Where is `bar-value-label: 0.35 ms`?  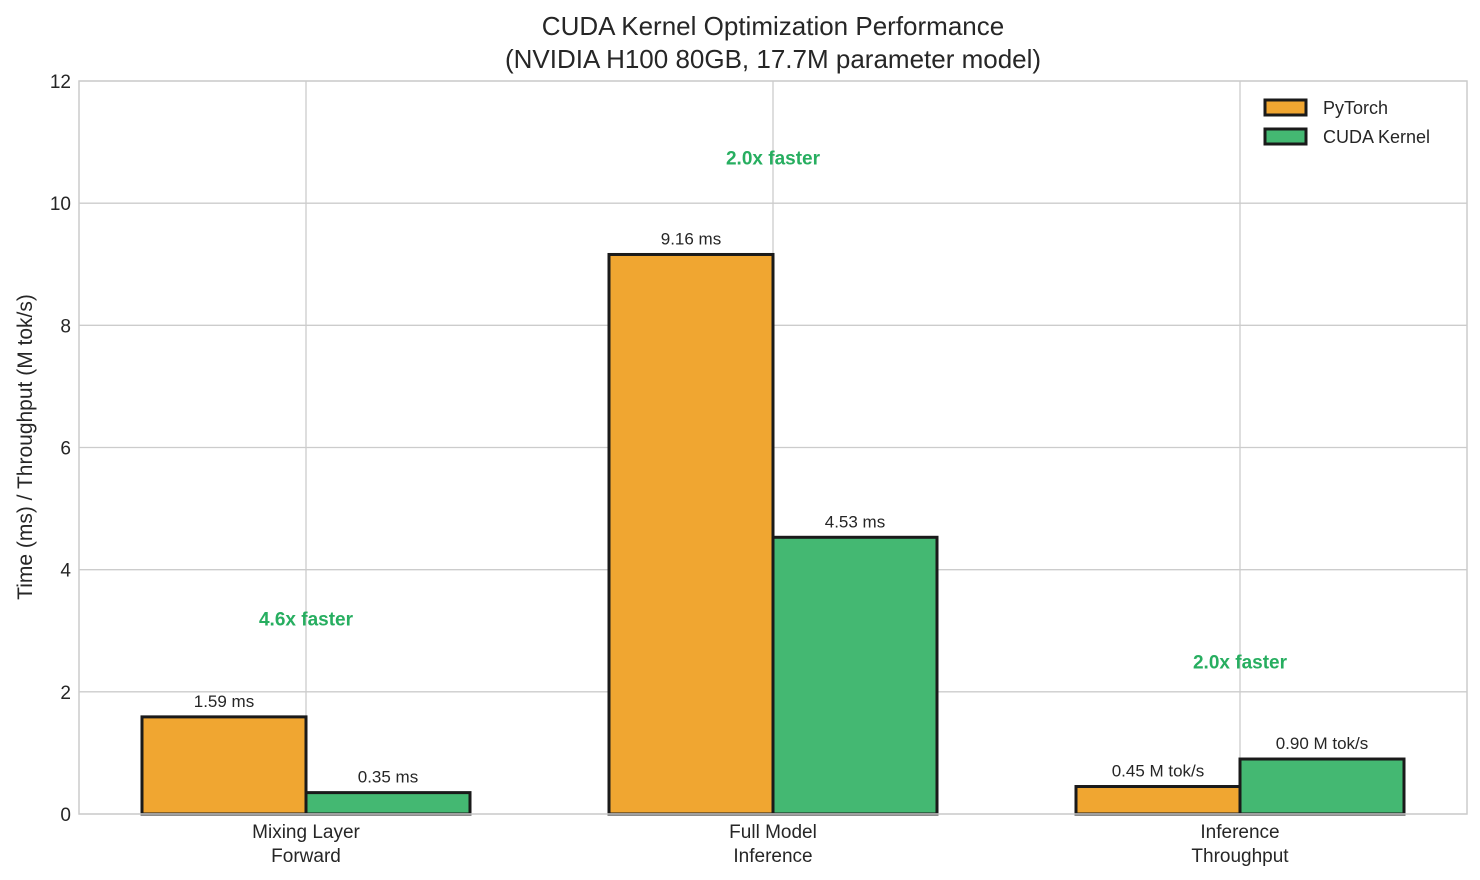 bar-value-label: 0.35 ms is located at coordinates (388, 777).